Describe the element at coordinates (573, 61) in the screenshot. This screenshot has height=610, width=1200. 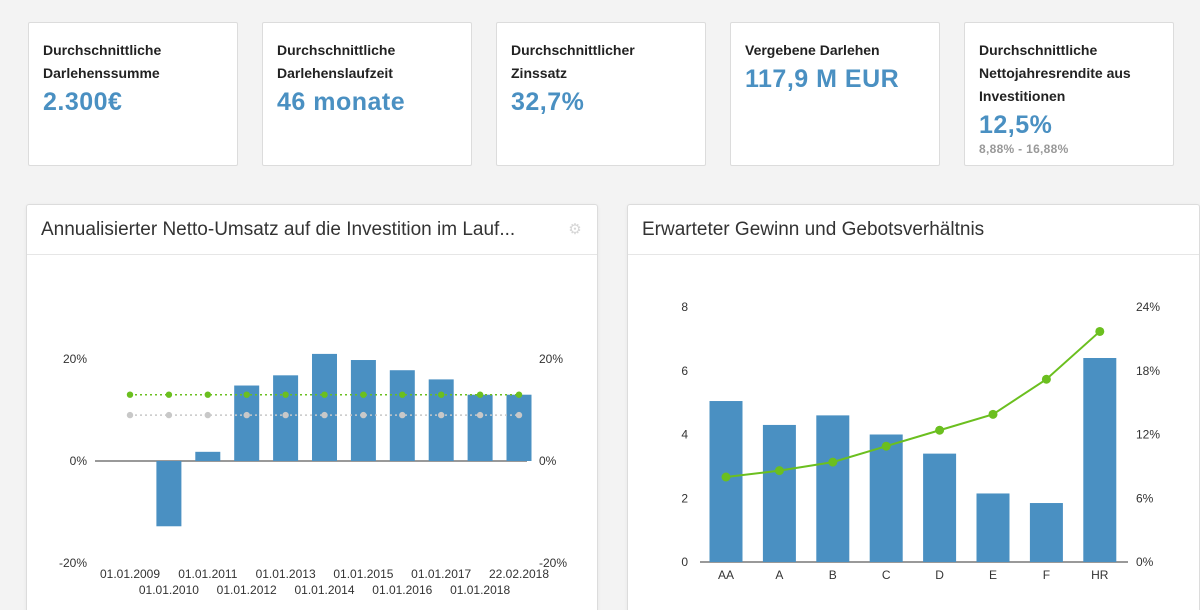
I see `kpi-label: Durchschnittlicher Zinssatz` at that location.